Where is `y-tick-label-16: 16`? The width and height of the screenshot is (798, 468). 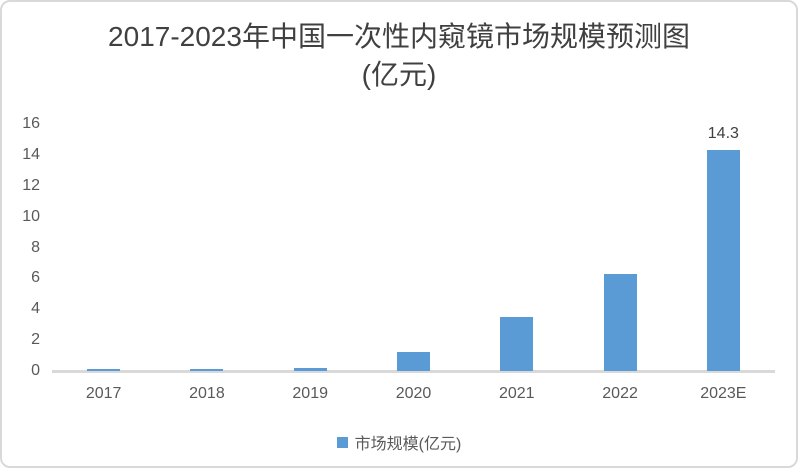
y-tick-label-16: 16 is located at coordinates (31, 123).